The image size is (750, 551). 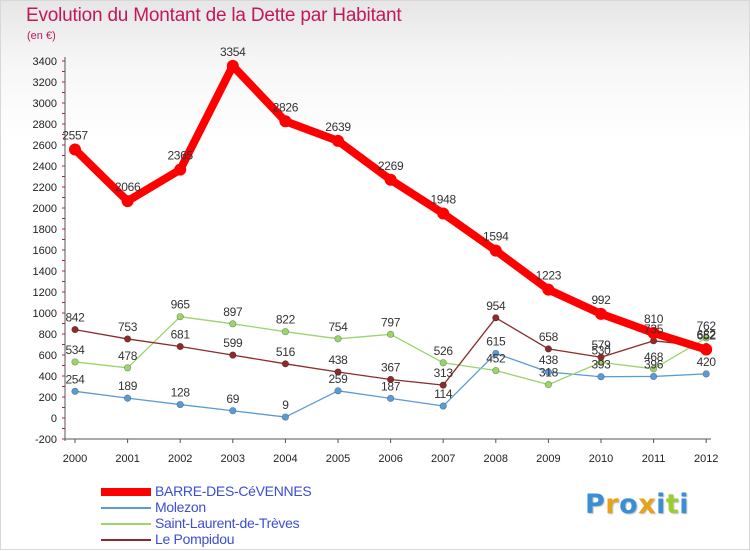 What do you see at coordinates (443, 199) in the screenshot?
I see `data-label: 1948` at bounding box center [443, 199].